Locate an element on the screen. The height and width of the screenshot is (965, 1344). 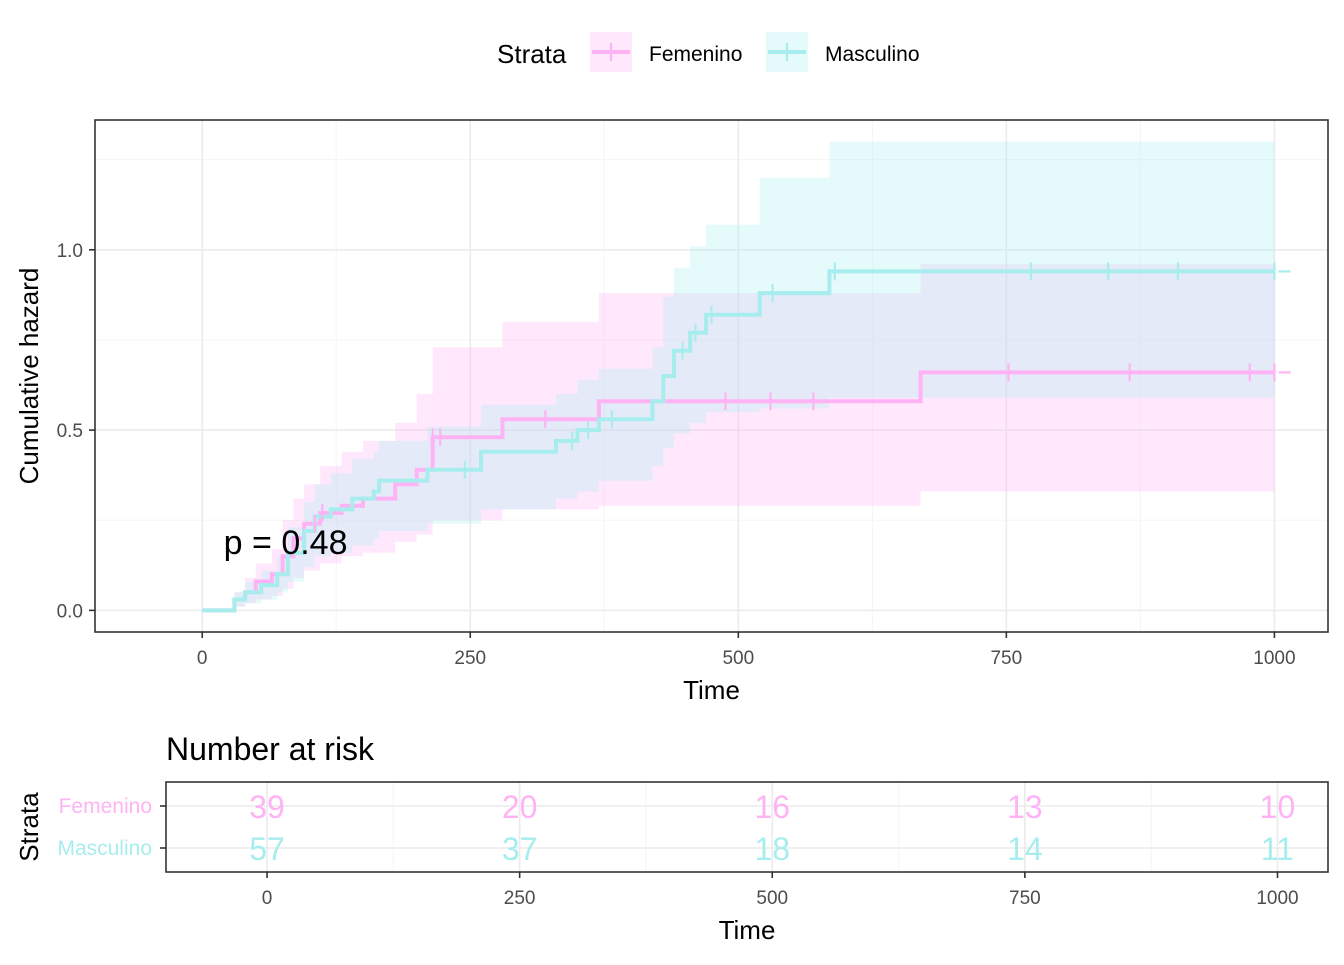
p-value-annotation: p = 0.48 is located at coordinates (286, 543).